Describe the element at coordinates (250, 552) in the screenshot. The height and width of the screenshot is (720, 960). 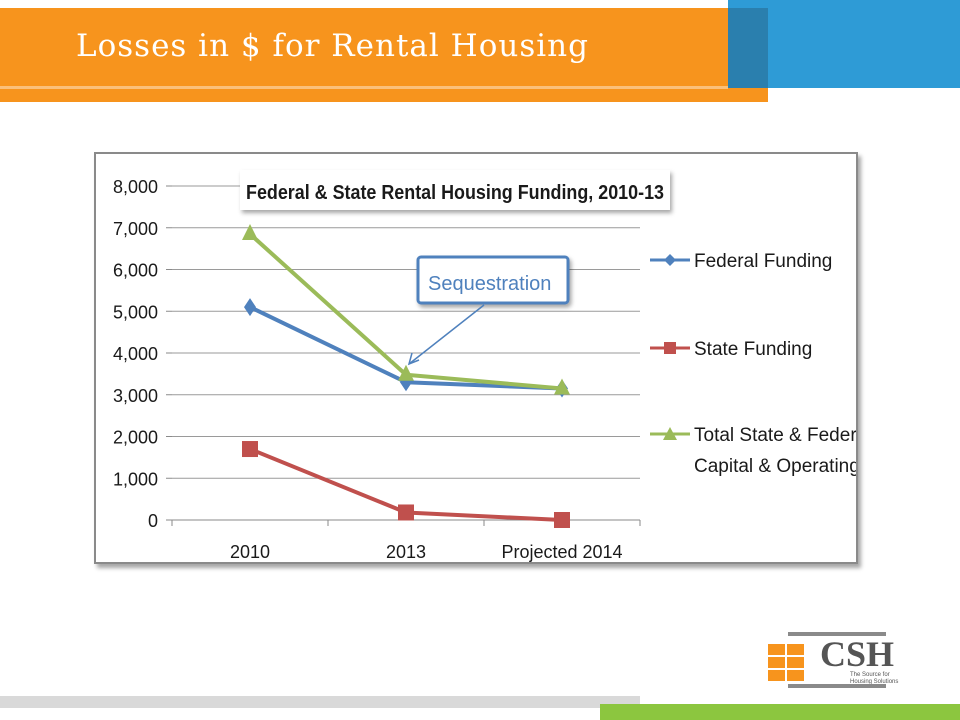
I see `x-tick-label: 2010` at that location.